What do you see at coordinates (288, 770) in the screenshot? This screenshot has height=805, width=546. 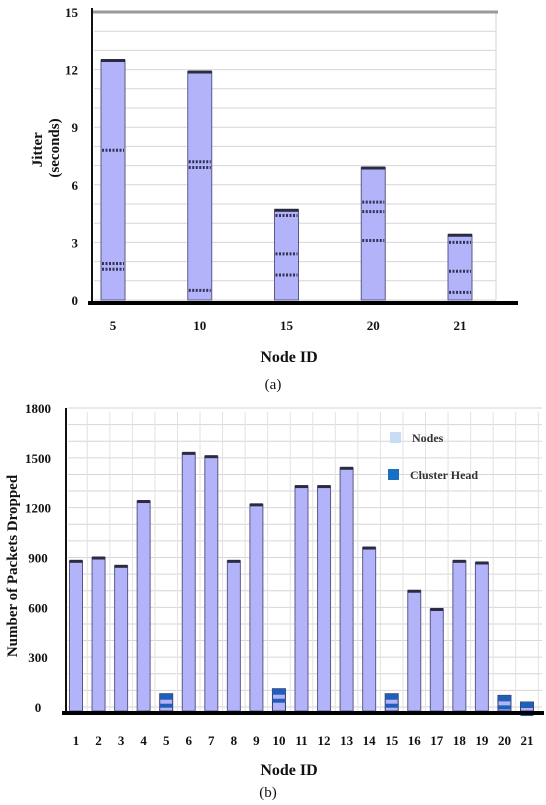 I see `x-axis-title-b: Node ID` at bounding box center [288, 770].